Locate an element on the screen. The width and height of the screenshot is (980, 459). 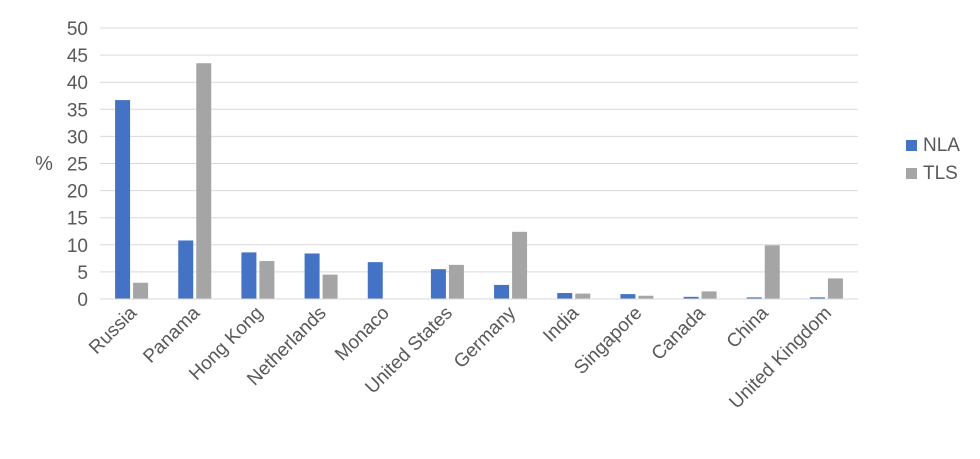
bar-nla-china is located at coordinates (754, 298).